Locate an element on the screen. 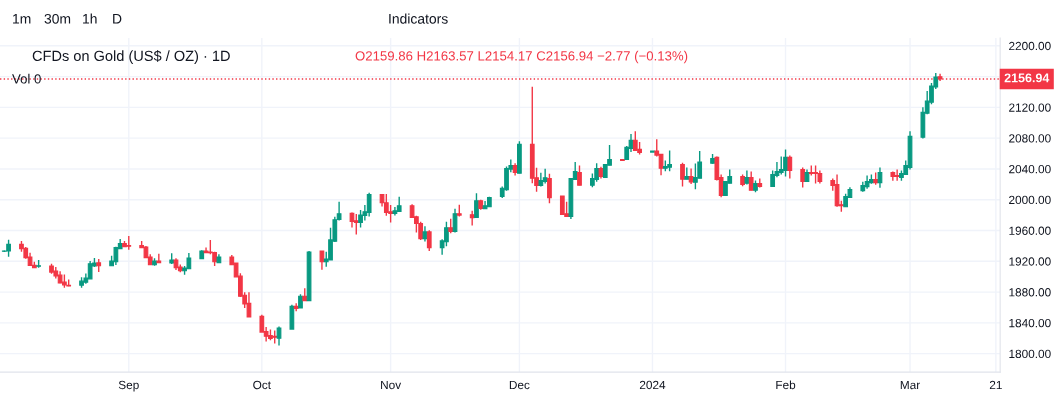 This screenshot has width=1064, height=401. y-tick-label: 2120.00 is located at coordinates (1030, 107).